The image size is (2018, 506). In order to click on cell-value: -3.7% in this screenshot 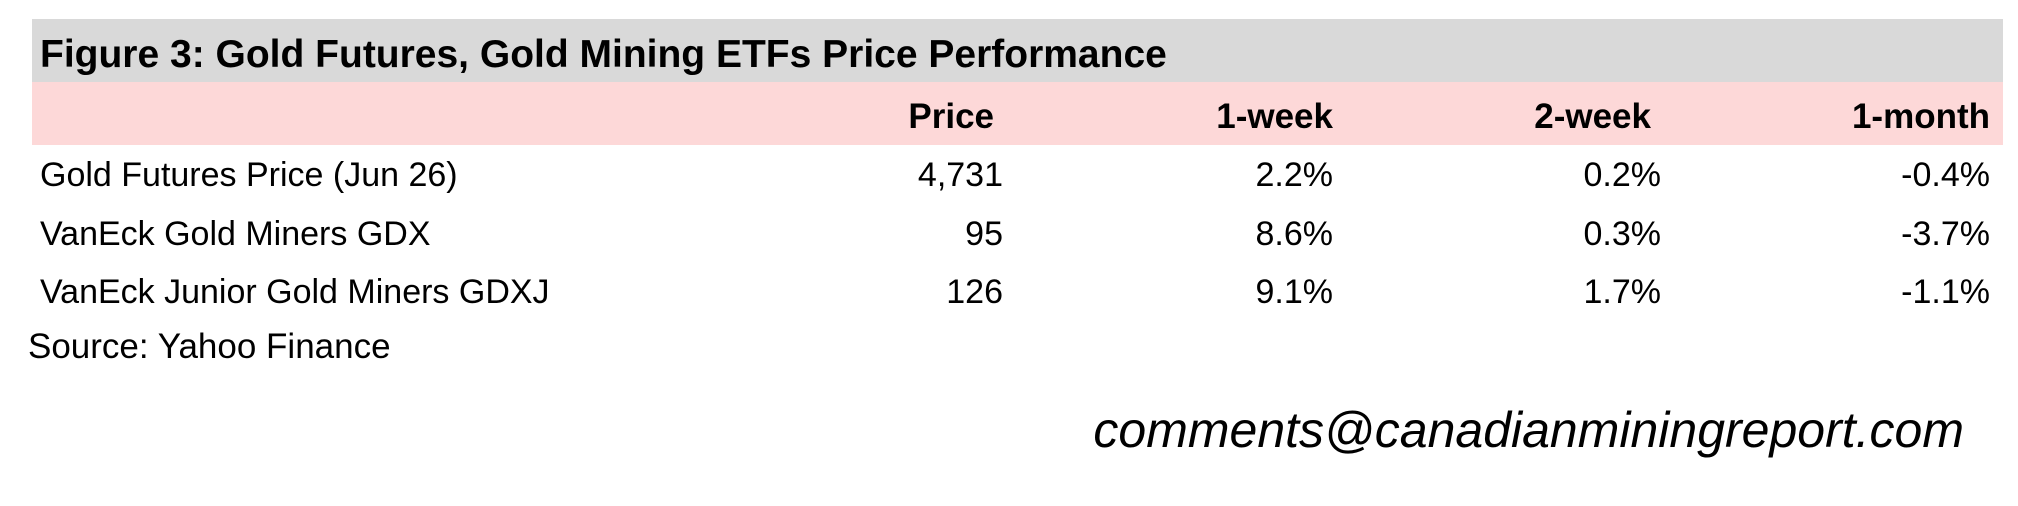, I will do `click(1945, 234)`.